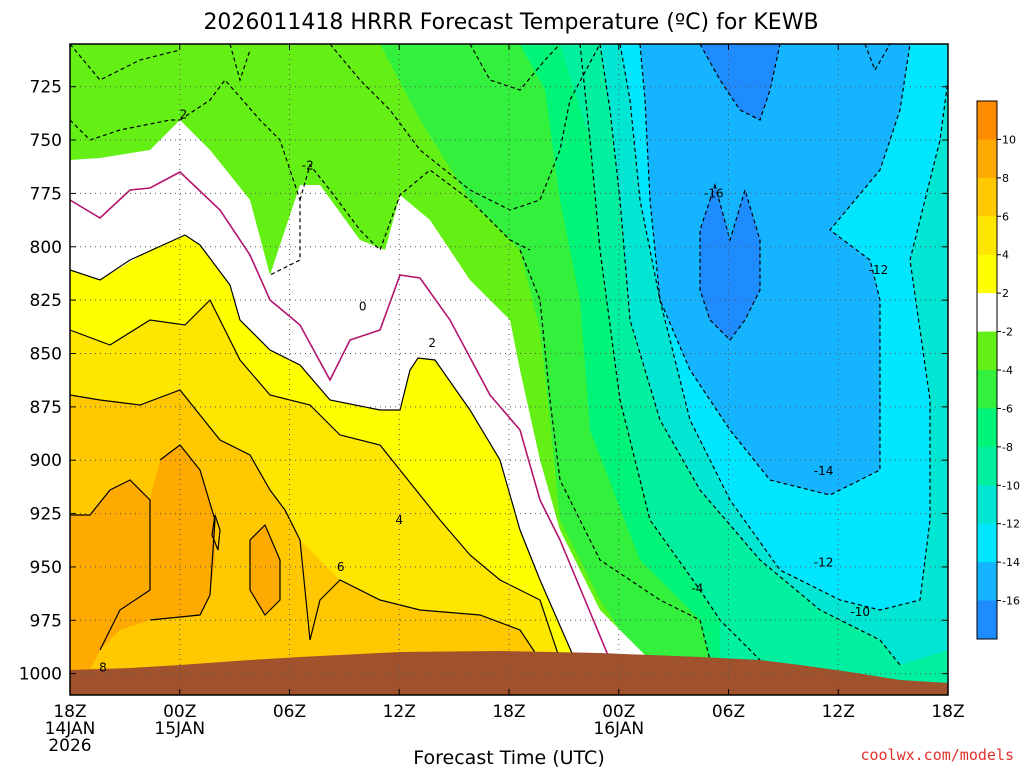 The image size is (1024, 768). Describe the element at coordinates (508, 757) in the screenshot. I see `x-axis-title: Forecast Time (UTC)` at that location.